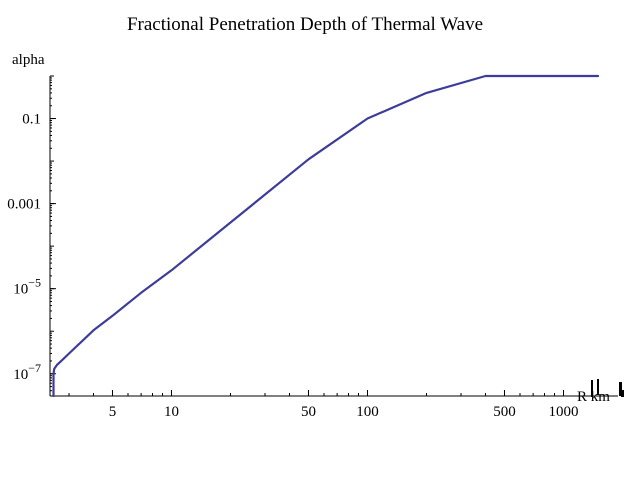 The height and width of the screenshot is (480, 640). Describe the element at coordinates (24, 205) in the screenshot. I see `y-tick-label: 0.001` at that location.